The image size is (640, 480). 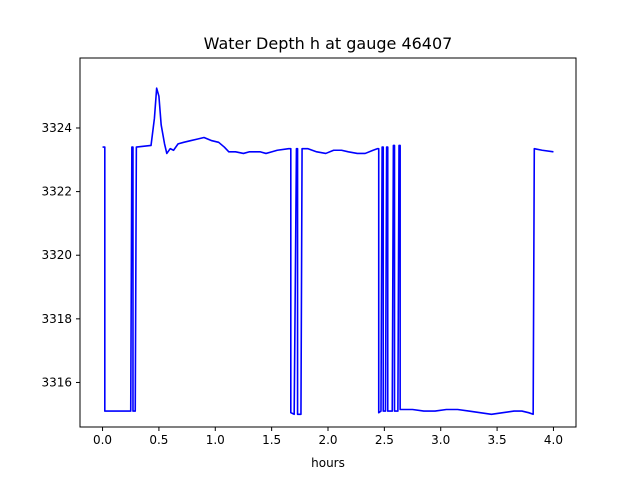 I want to click on x-tick-label: 4.0, so click(x=553, y=440).